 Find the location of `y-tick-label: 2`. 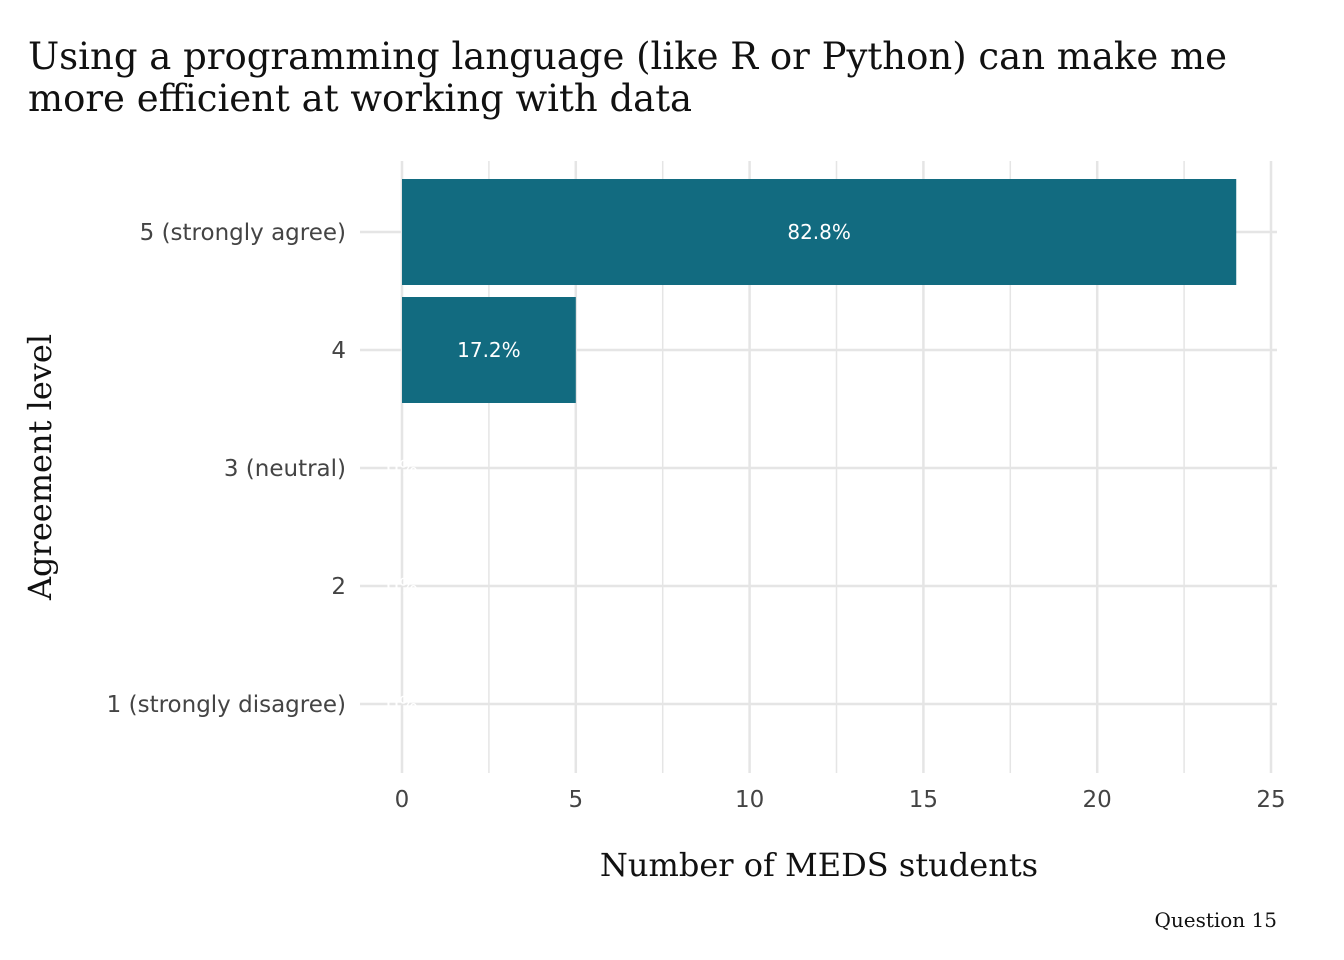

y-tick-label: 2 is located at coordinates (338, 587).